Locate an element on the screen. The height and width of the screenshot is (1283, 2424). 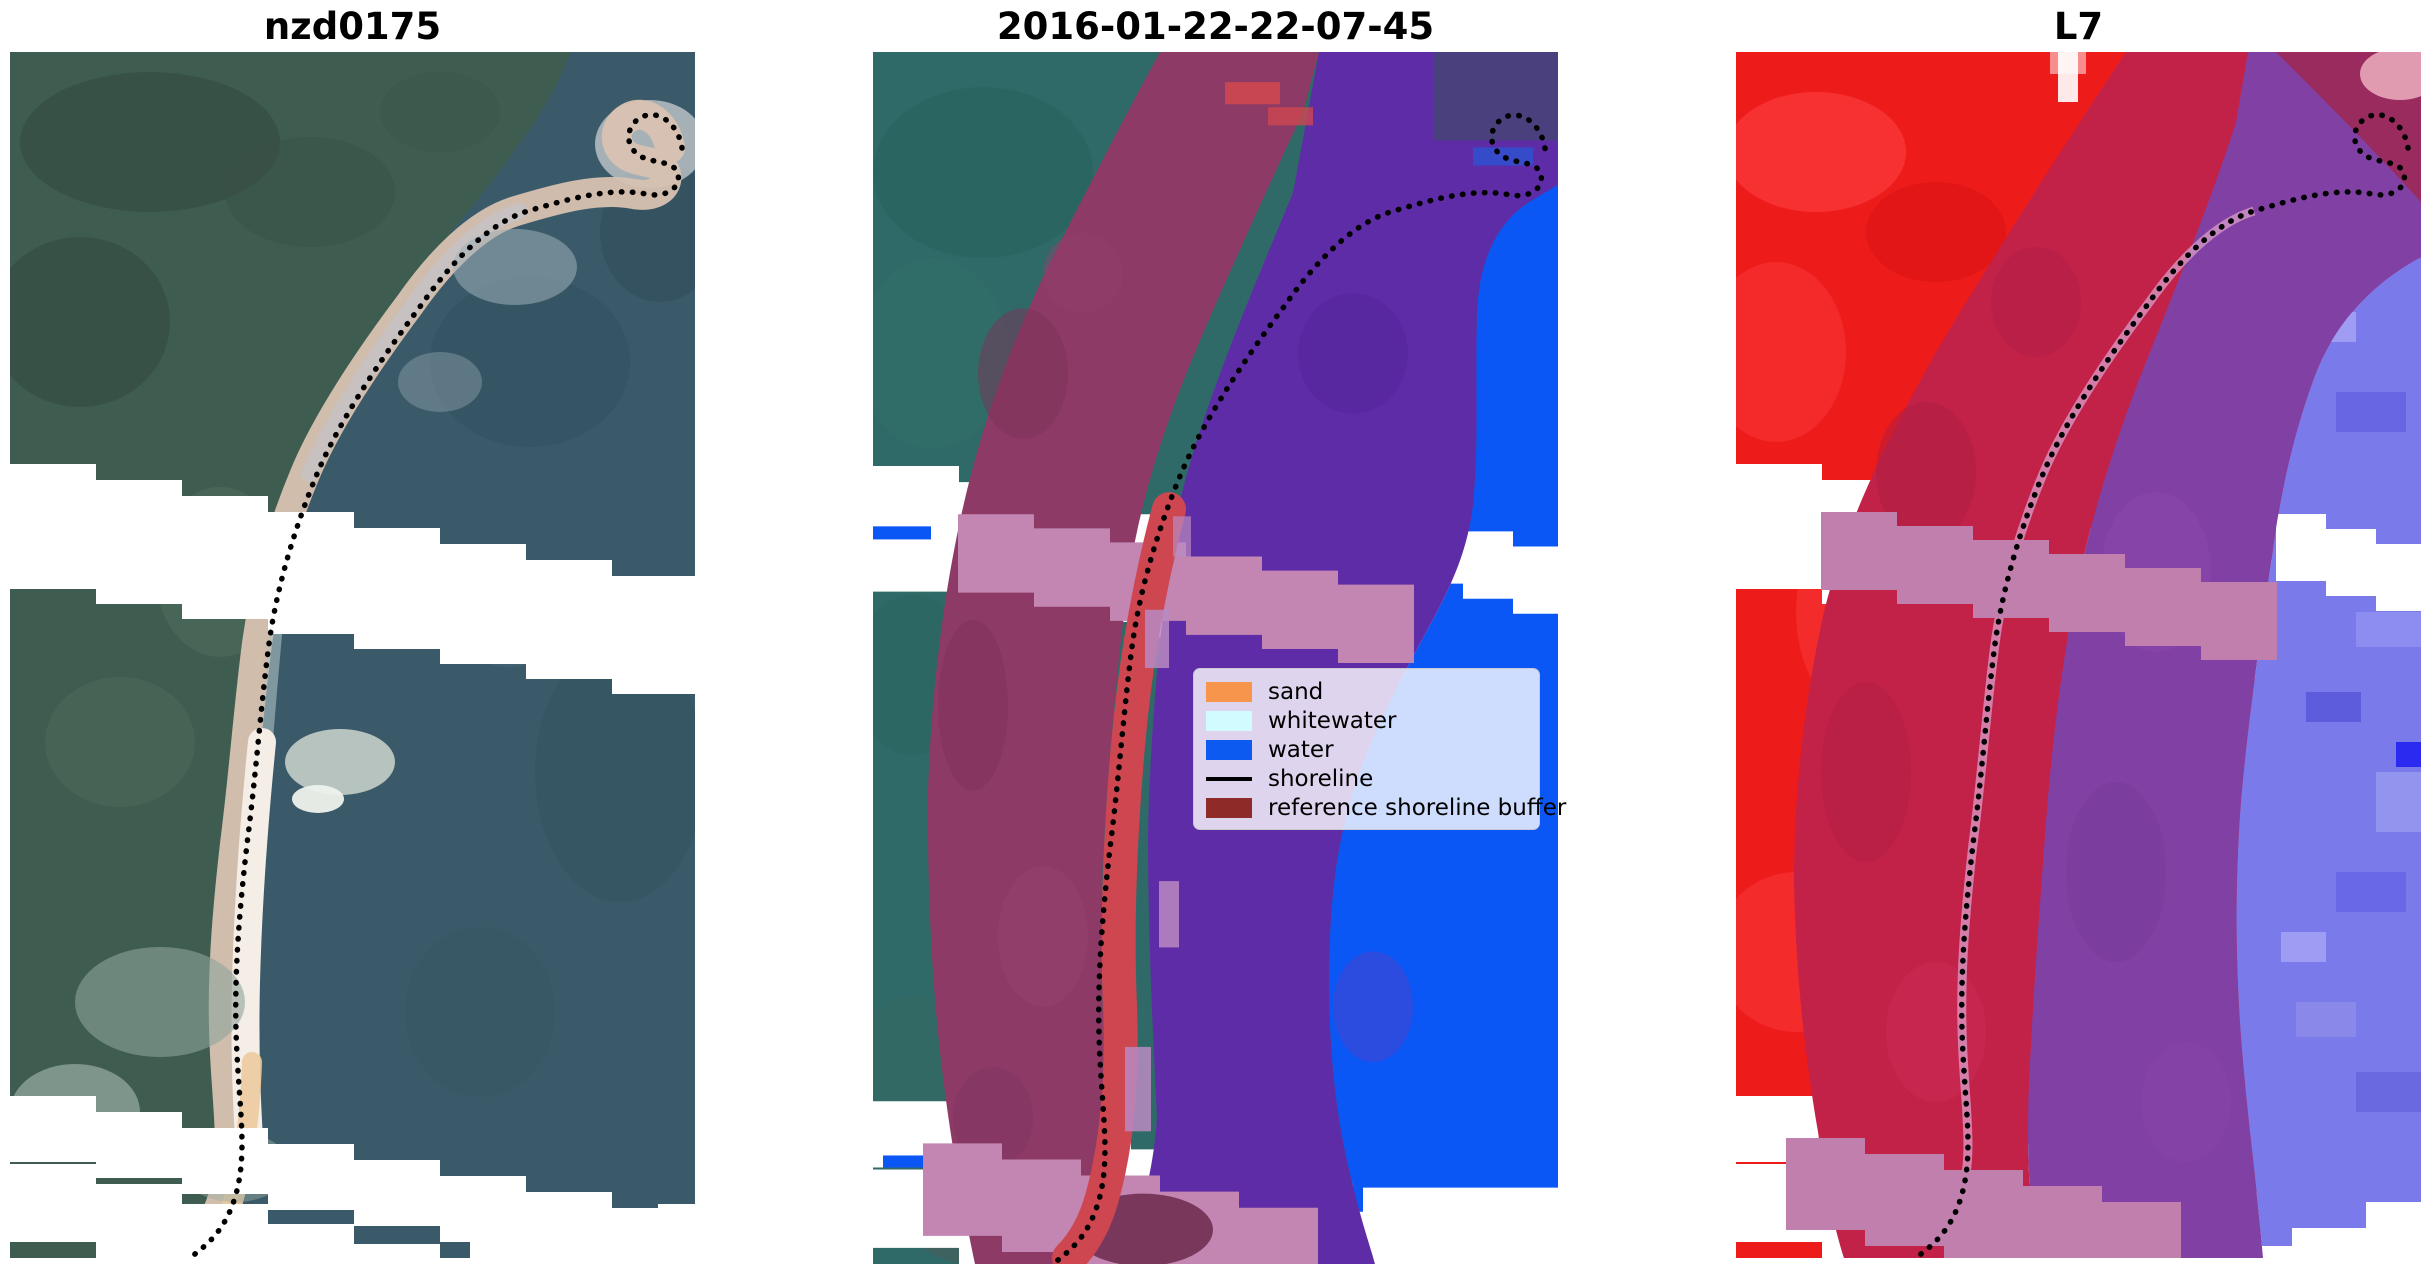
legend-item-water: water is located at coordinates (1372, 749).